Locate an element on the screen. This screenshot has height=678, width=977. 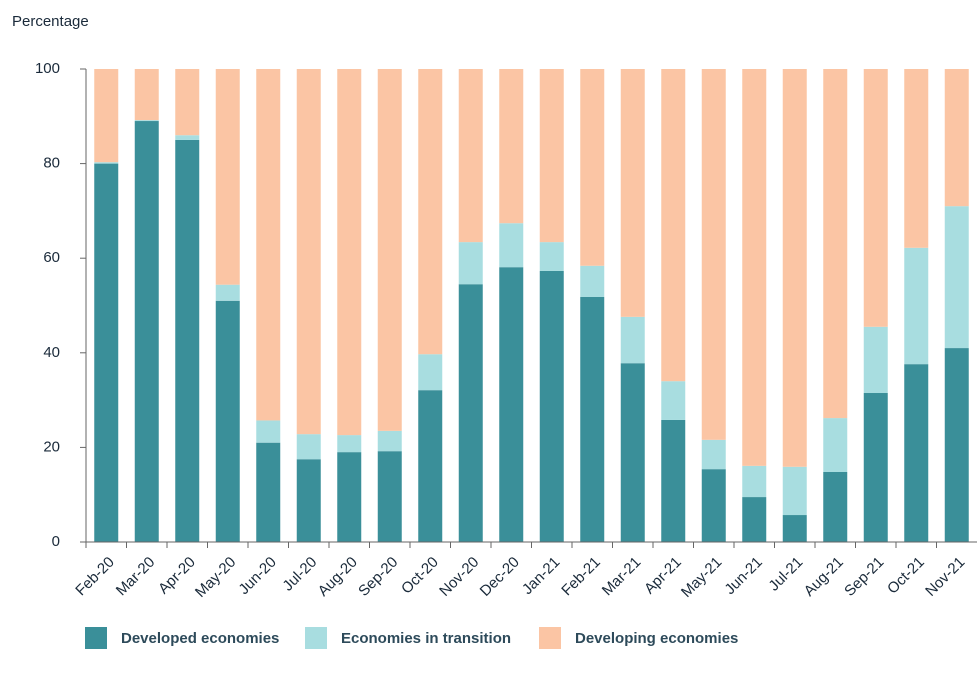
legend-text: Developing economies is located at coordinates (656, 638).